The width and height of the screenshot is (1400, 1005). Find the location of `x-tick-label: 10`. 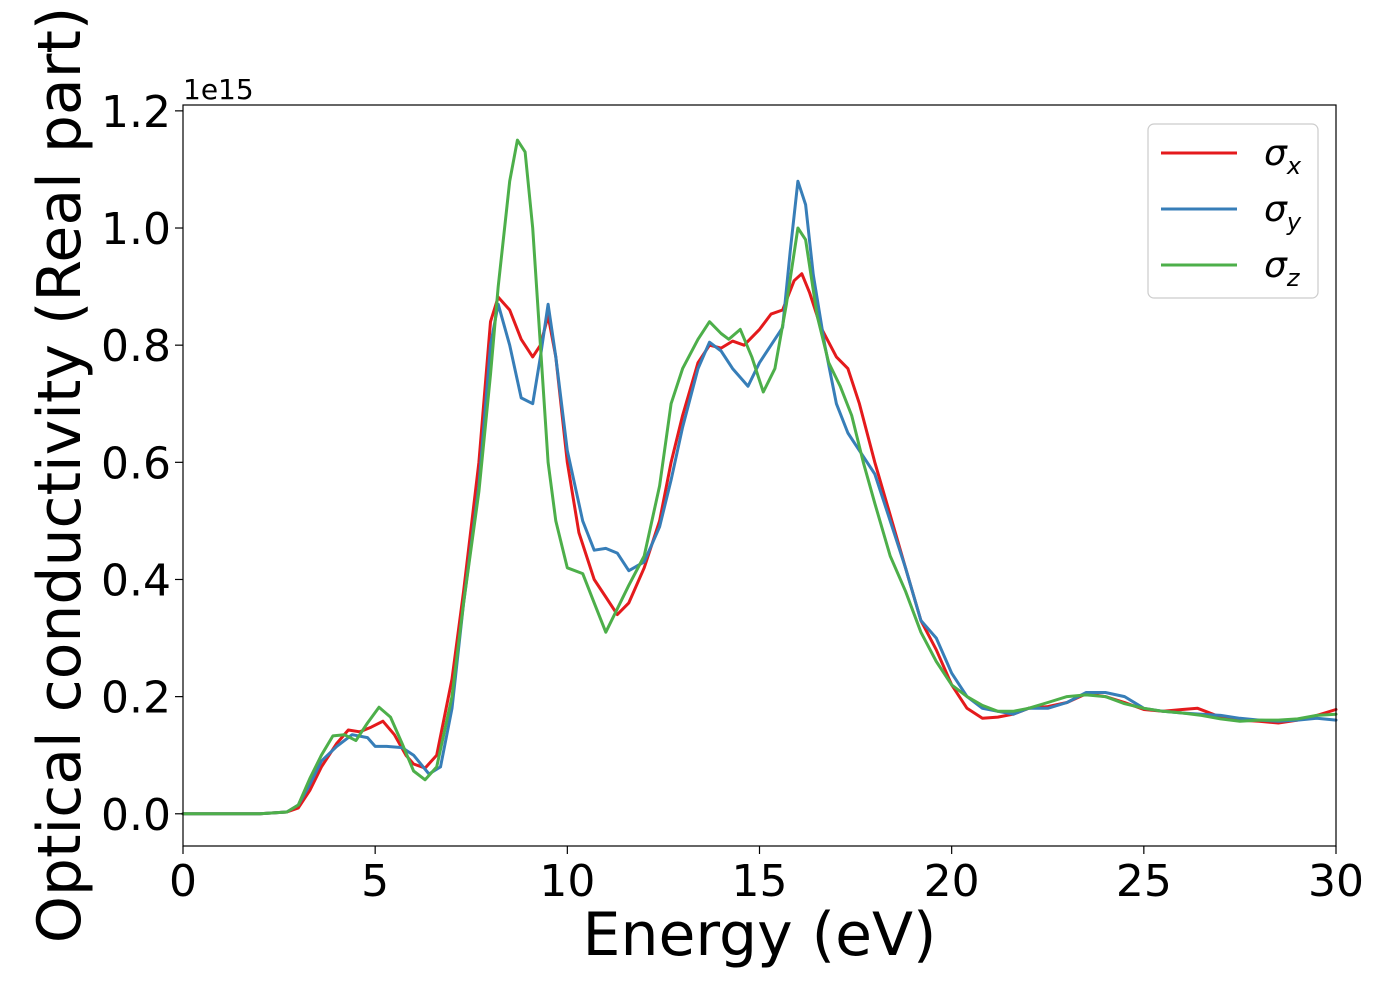

x-tick-label: 10 is located at coordinates (567, 881).